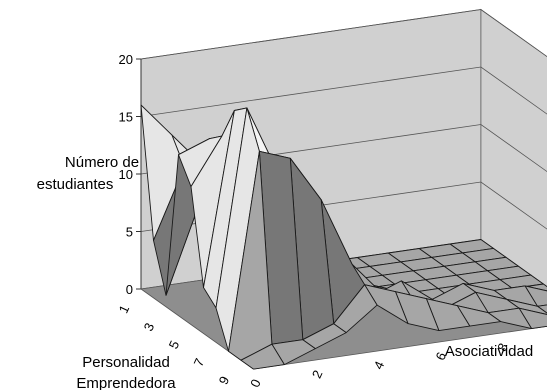 This screenshot has height=390, width=547. What do you see at coordinates (126, 362) in the screenshot?
I see `x-axis-title-line1: Personalidad` at bounding box center [126, 362].